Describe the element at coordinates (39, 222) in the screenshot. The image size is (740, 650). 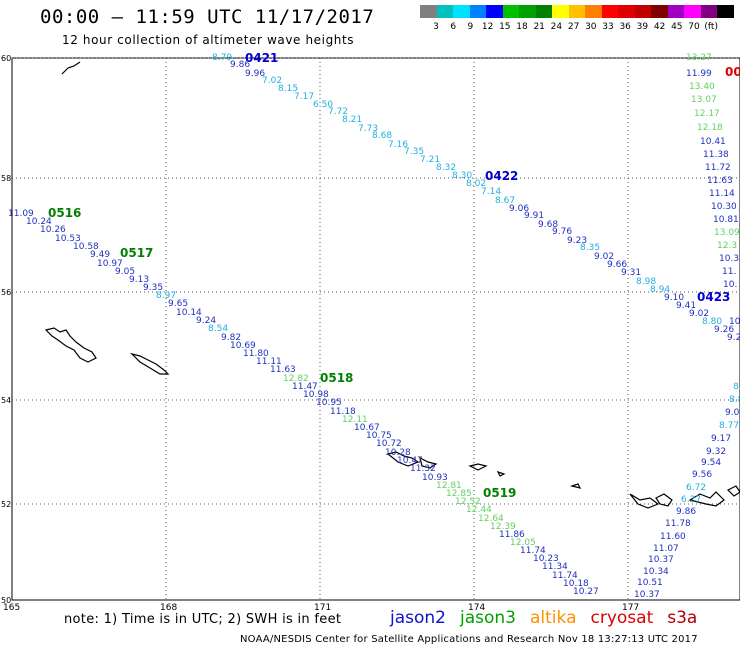
I see `wave-height-value: 10.24` at that location.